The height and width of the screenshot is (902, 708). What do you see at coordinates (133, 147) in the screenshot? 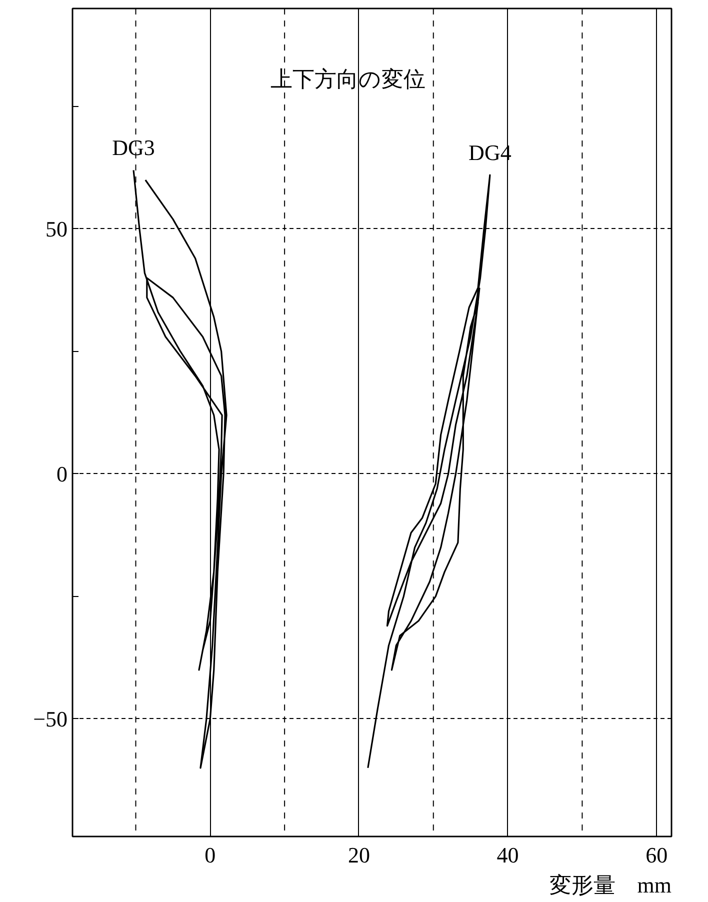
I see `series-label: DG3` at bounding box center [133, 147].